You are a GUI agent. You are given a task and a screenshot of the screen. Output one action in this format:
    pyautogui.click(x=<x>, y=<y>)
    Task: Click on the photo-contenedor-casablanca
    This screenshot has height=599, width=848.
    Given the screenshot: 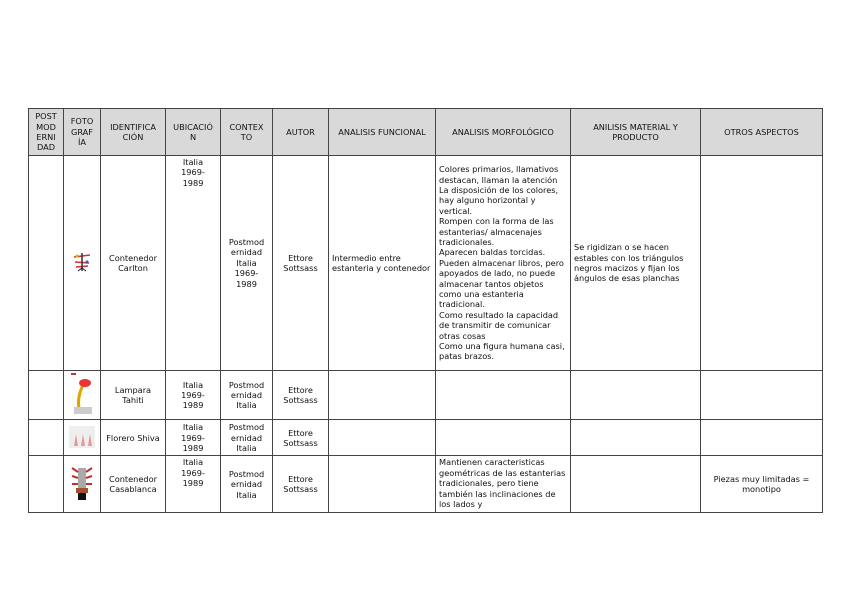 What is the action you would take?
    pyautogui.click(x=82, y=484)
    